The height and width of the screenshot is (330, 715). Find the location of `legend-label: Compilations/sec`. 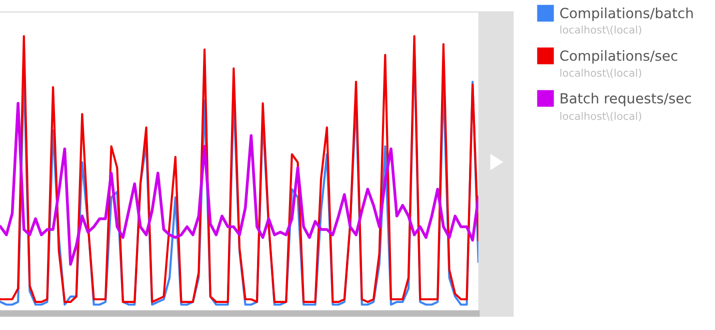

legend-label: Compilations/sec is located at coordinates (619, 57).